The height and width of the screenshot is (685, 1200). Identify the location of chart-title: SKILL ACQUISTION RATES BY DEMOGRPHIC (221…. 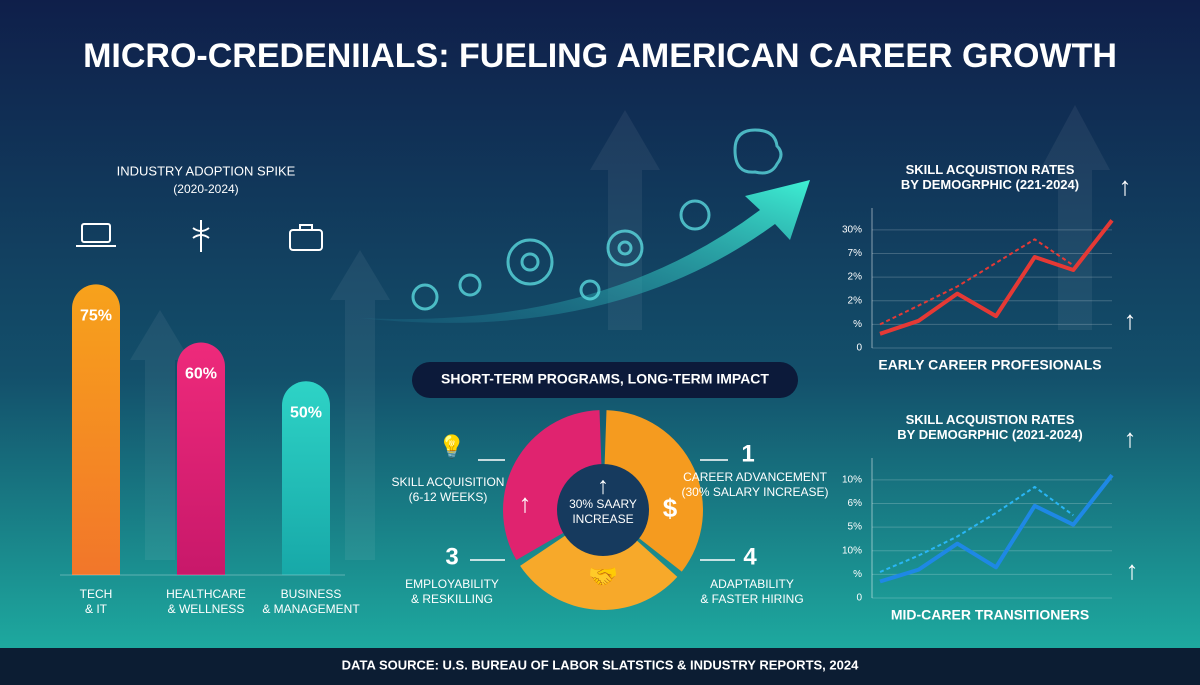
(990, 177).